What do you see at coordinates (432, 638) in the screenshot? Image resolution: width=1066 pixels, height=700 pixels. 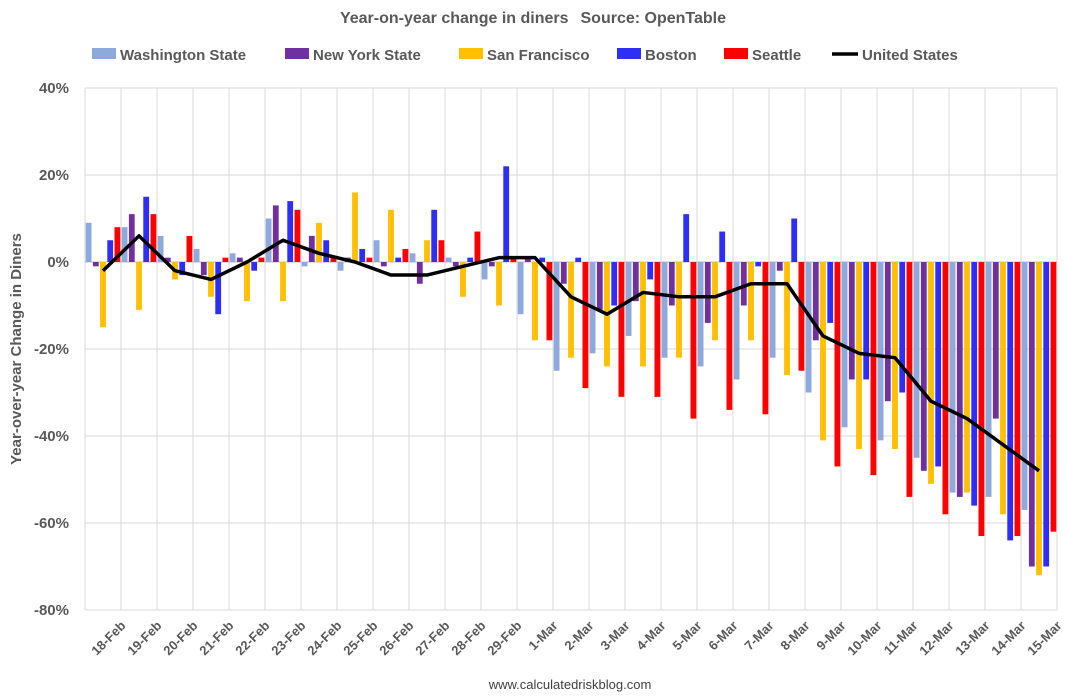 I see `x-tick-label: 27-Feb` at bounding box center [432, 638].